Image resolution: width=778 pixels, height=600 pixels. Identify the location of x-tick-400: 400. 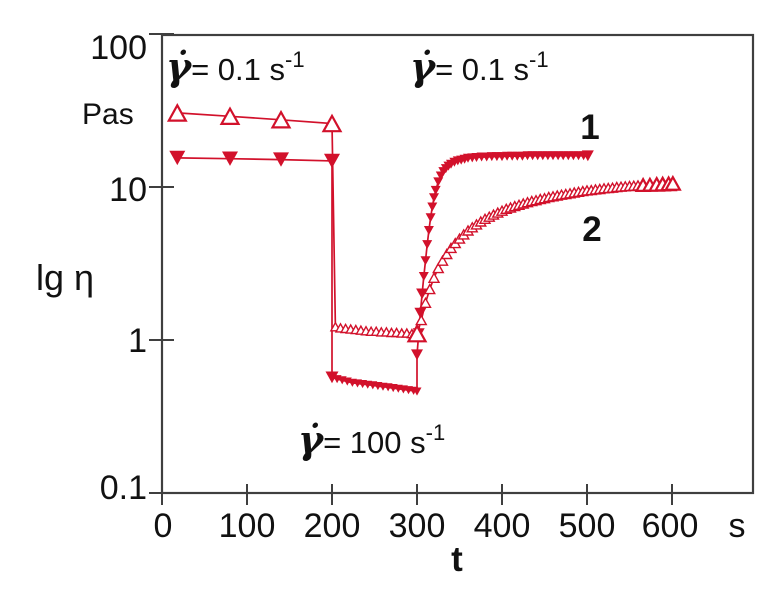
(502, 526).